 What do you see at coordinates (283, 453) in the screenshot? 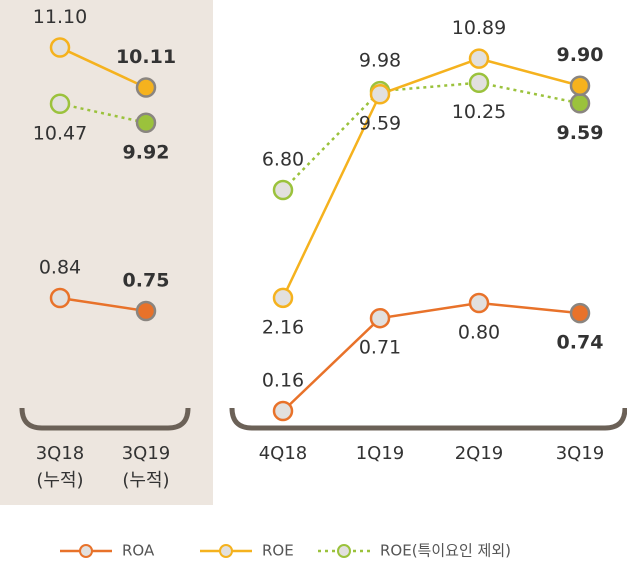
I see `x-tick-label: 4Q18` at bounding box center [283, 453].